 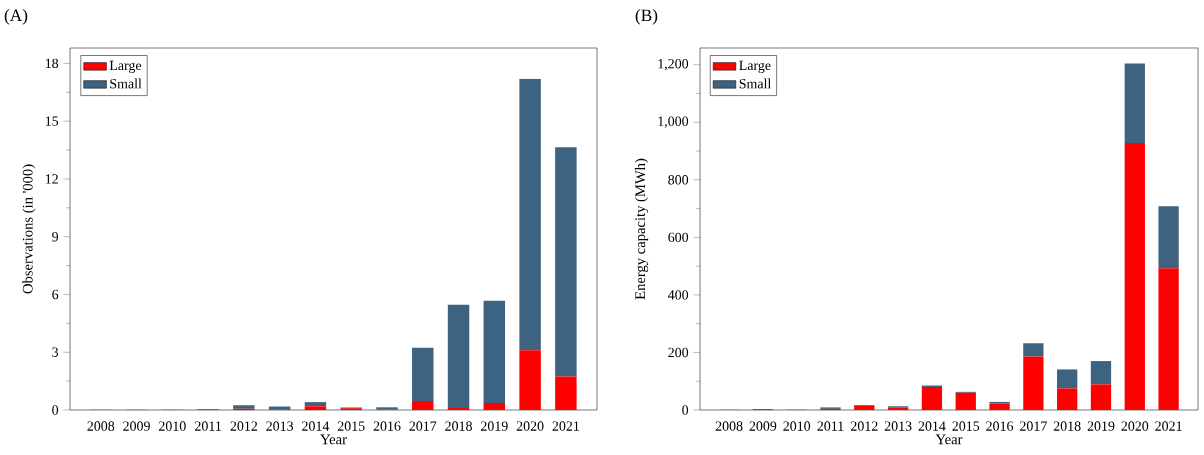 What do you see at coordinates (678, 237) in the screenshot?
I see `y-tick-label: 600` at bounding box center [678, 237].